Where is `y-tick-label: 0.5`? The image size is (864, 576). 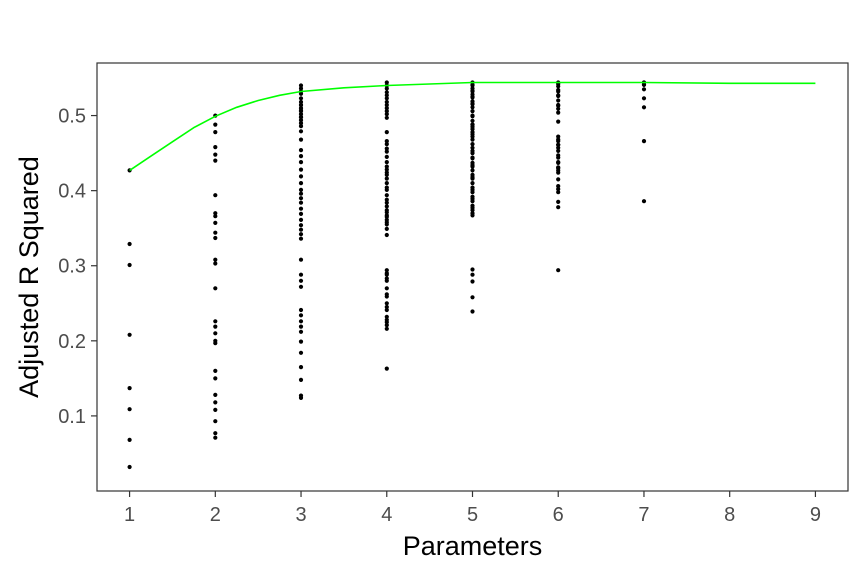
y-tick-label: 0.5 is located at coordinates (72, 117).